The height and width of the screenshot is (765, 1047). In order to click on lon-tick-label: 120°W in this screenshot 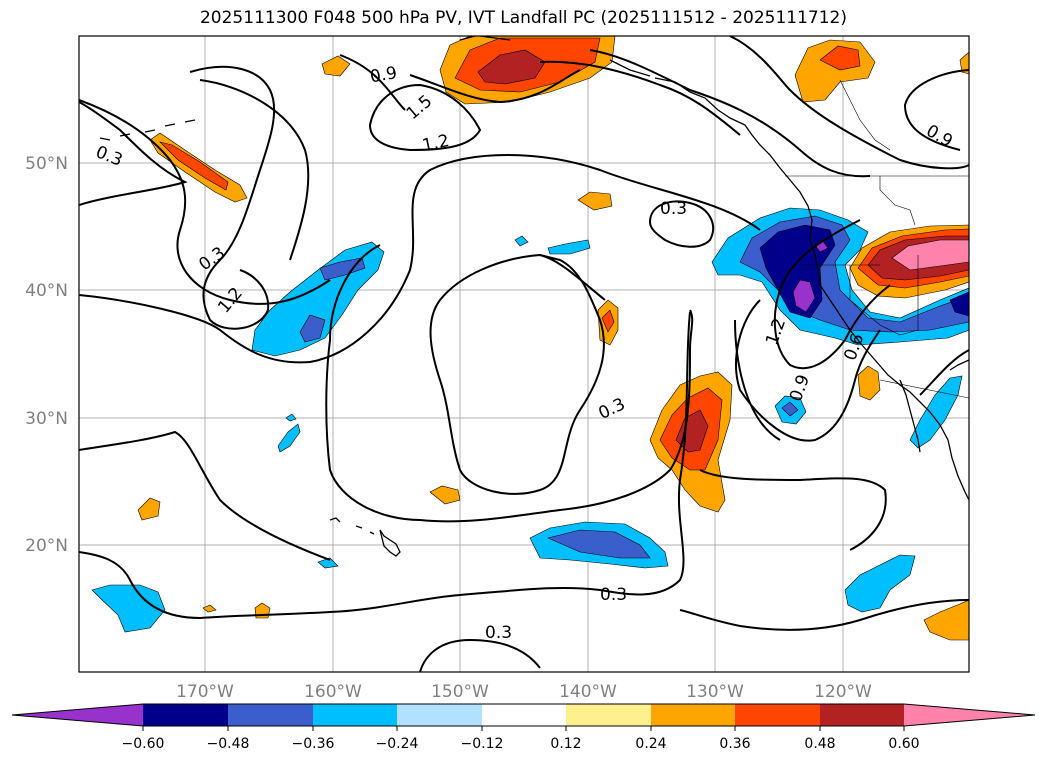, I will do `click(843, 692)`.